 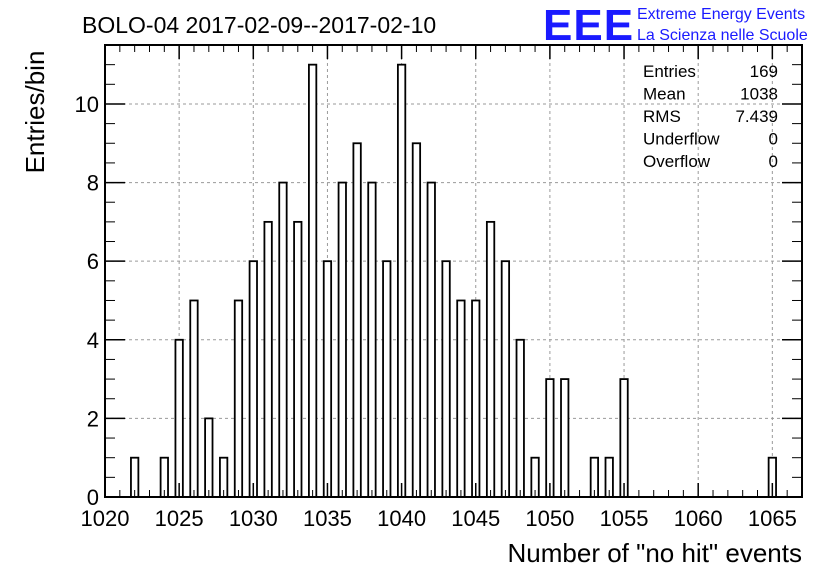 I want to click on y-axis-label: Entries/bin, so click(x=35, y=112).